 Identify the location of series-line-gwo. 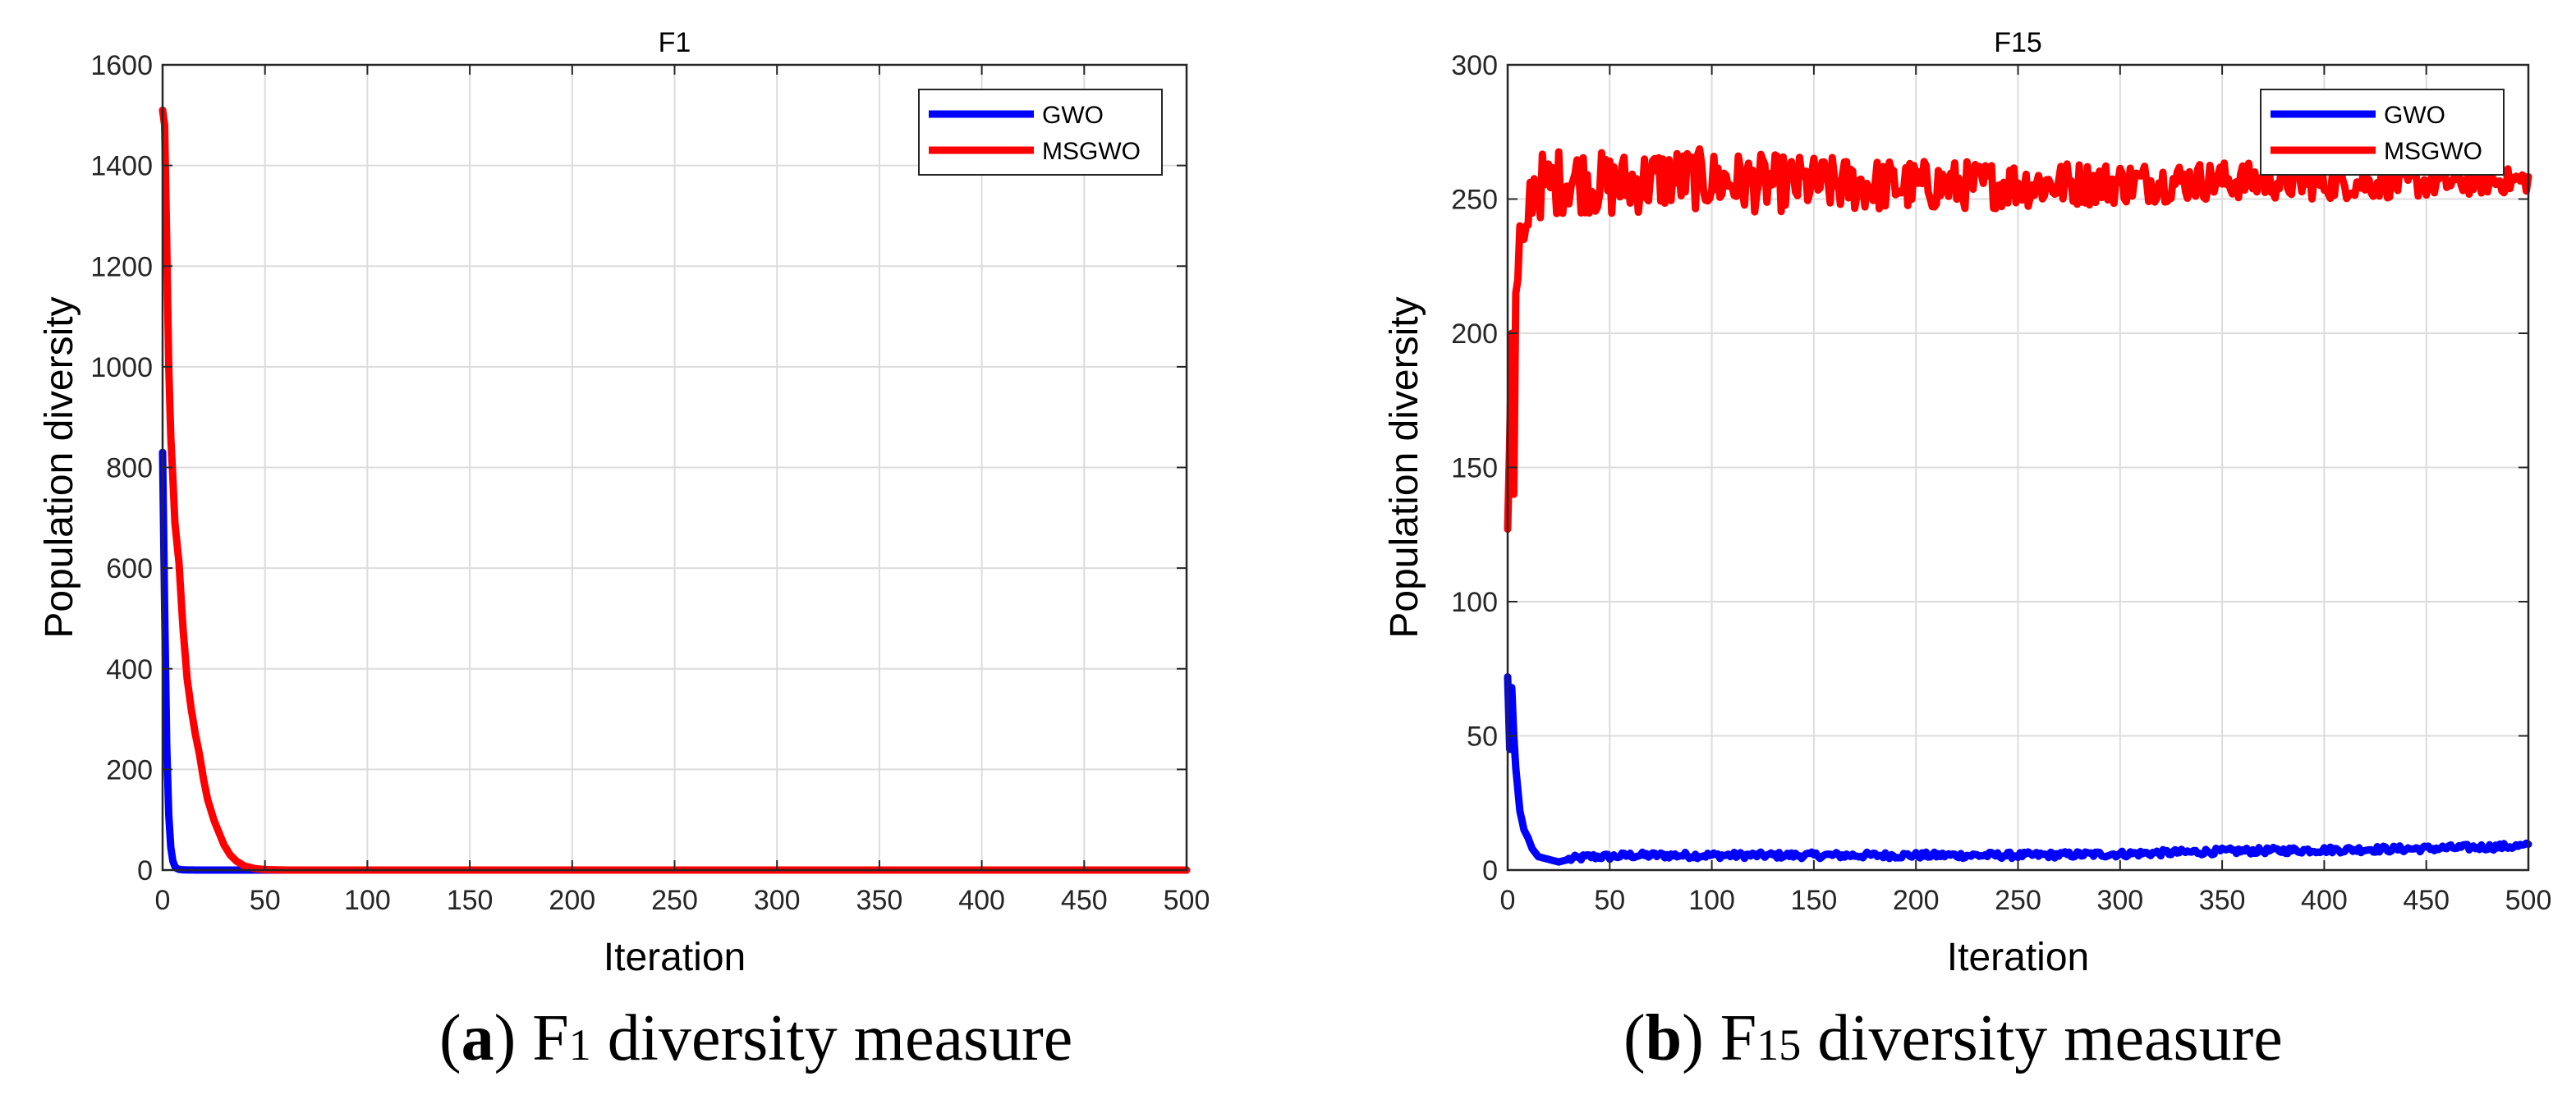
(2018, 769).